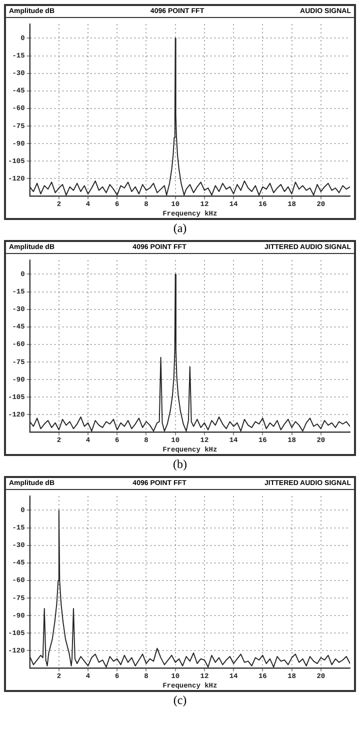 Image resolution: width=360 pixels, height=750 pixels. I want to click on text: (a), so click(180, 228).